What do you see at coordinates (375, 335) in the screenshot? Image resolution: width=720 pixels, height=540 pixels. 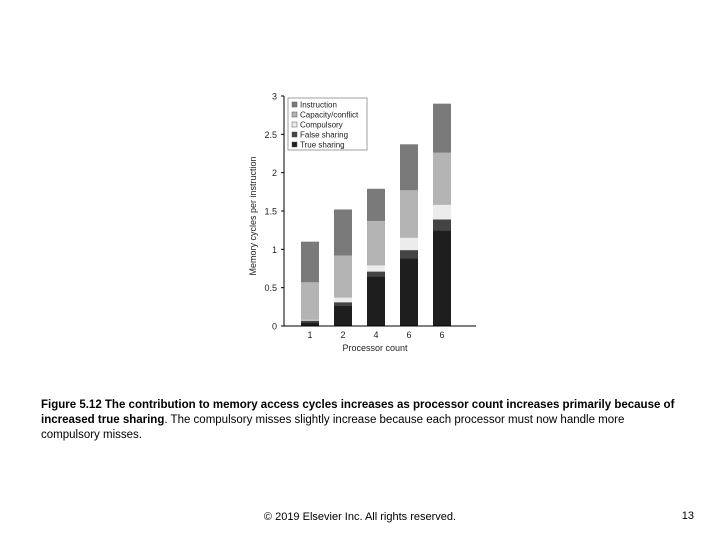 I see `x-tick-label: 4` at bounding box center [375, 335].